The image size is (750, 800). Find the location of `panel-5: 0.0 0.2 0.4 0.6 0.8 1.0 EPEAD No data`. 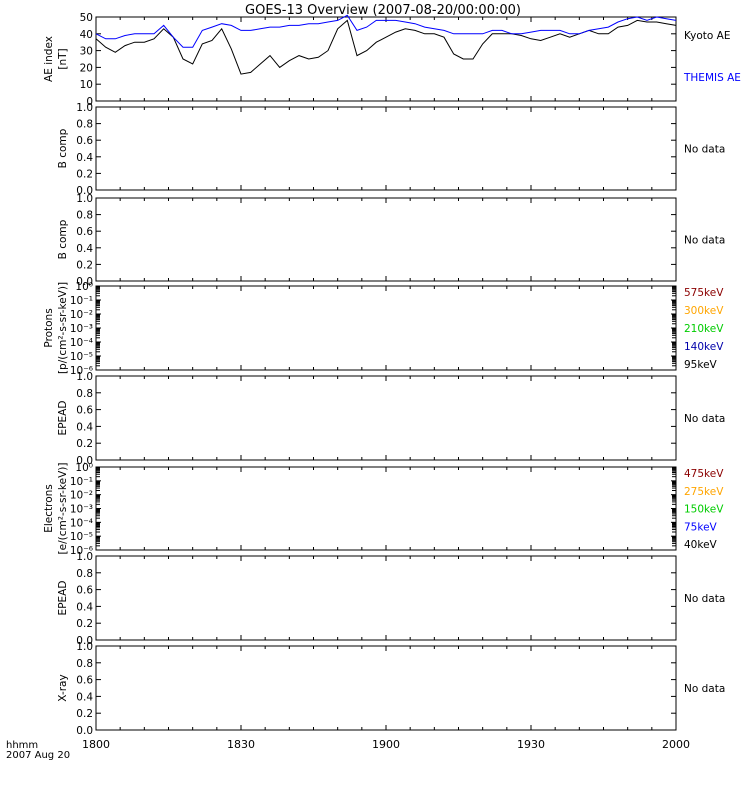

panel-5: 0.0 0.2 0.4 0.6 0.8 1.0 EPEAD No data is located at coordinates (391, 419).